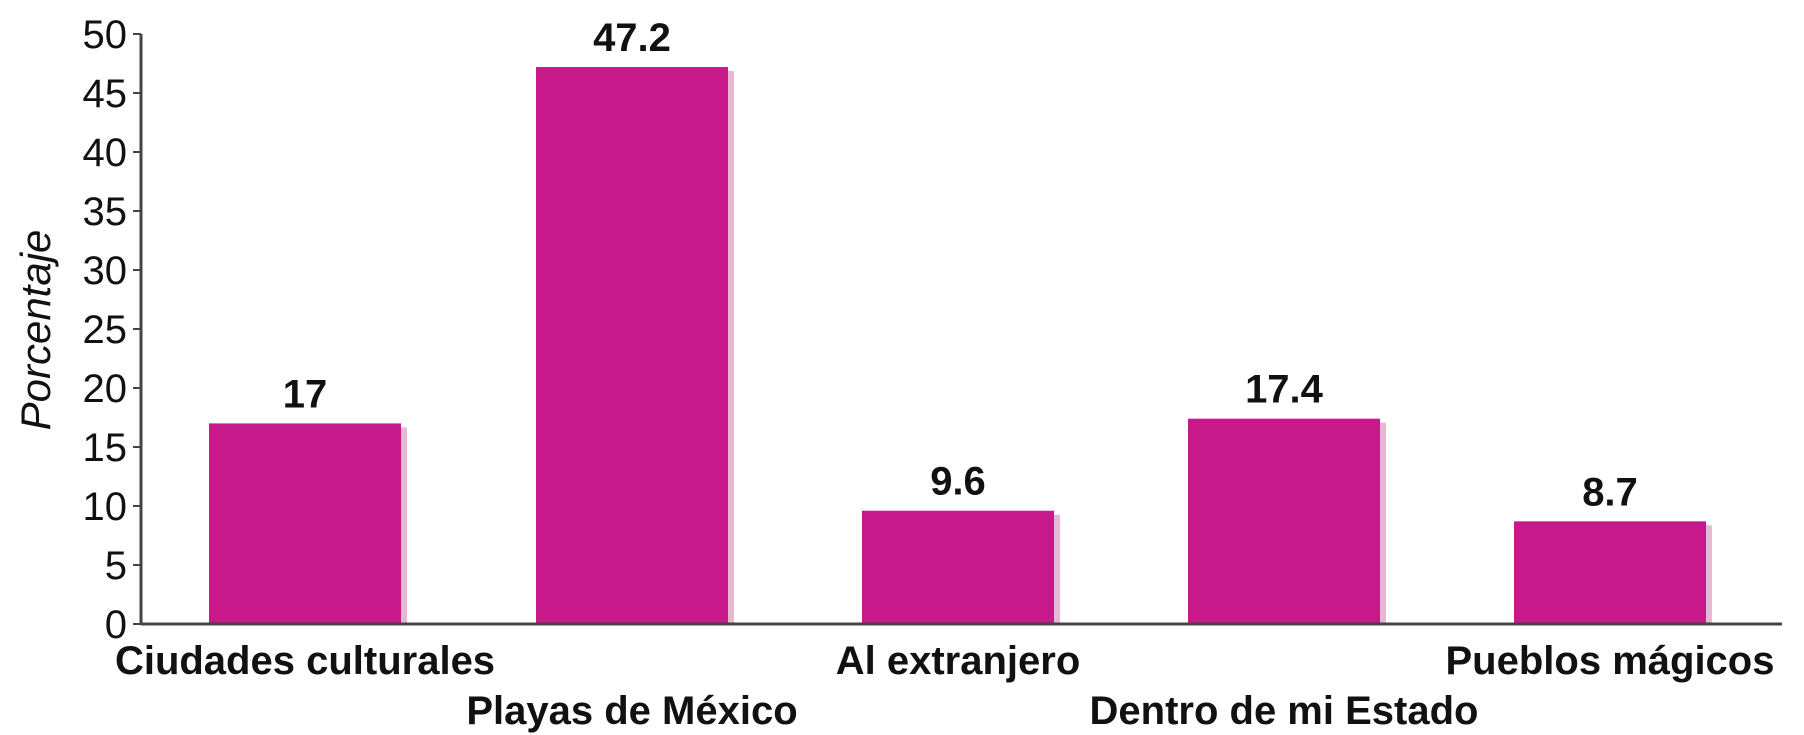 The width and height of the screenshot is (1804, 735). Describe the element at coordinates (105, 153) in the screenshot. I see `y-tick-label: 40` at that location.